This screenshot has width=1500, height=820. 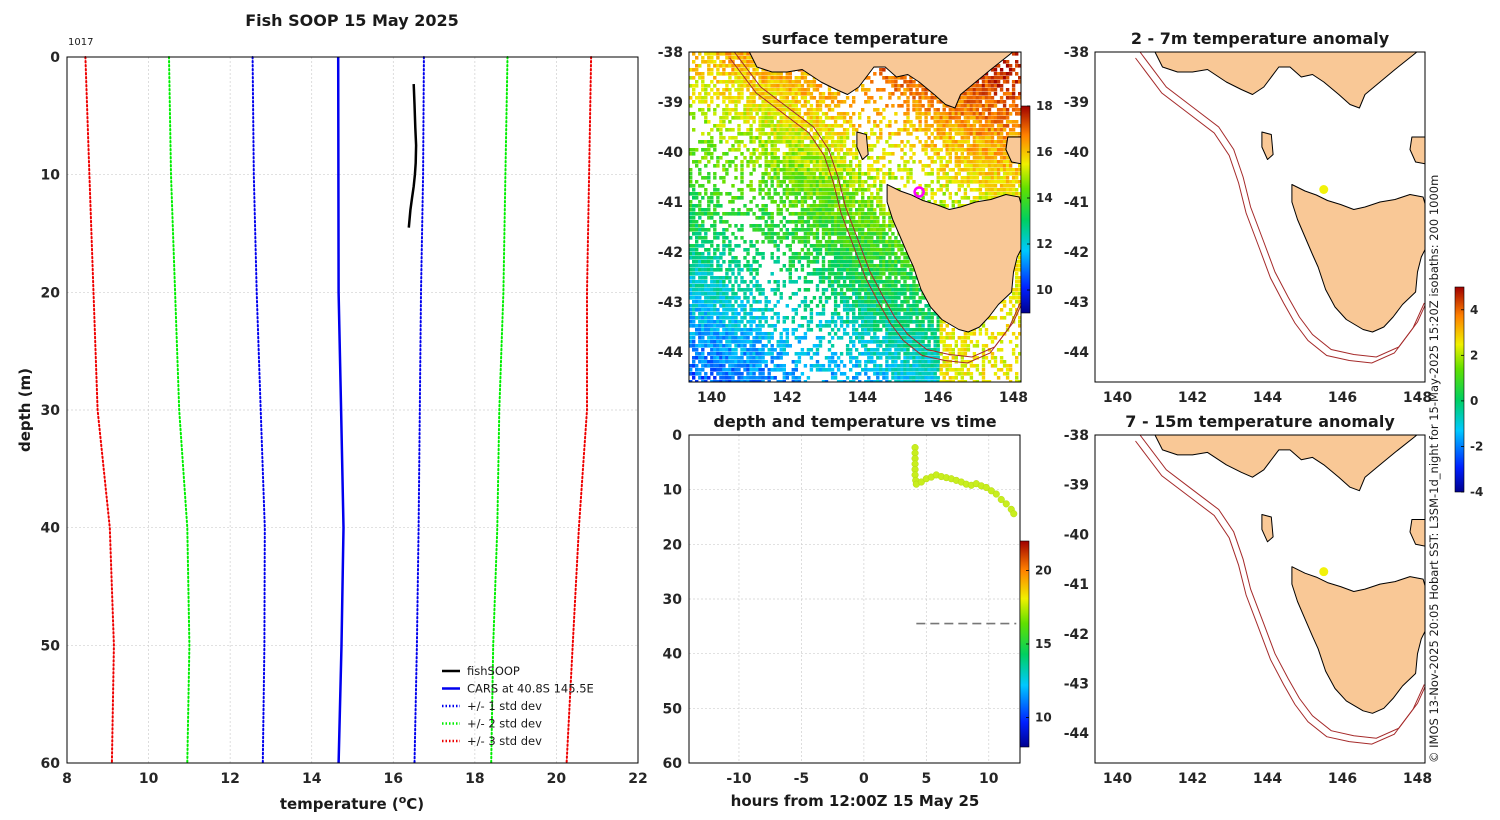 I want to click on legend-label: fishSOOP, so click(x=493, y=671).